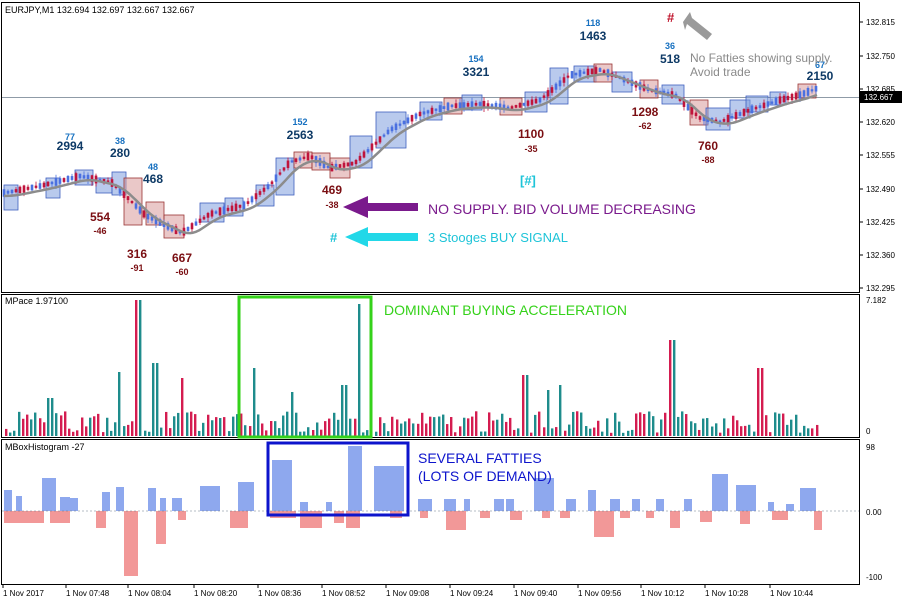 The height and width of the screenshot is (600, 904). I want to click on time-tick-label: 1 Nov 09:08, so click(408, 593).